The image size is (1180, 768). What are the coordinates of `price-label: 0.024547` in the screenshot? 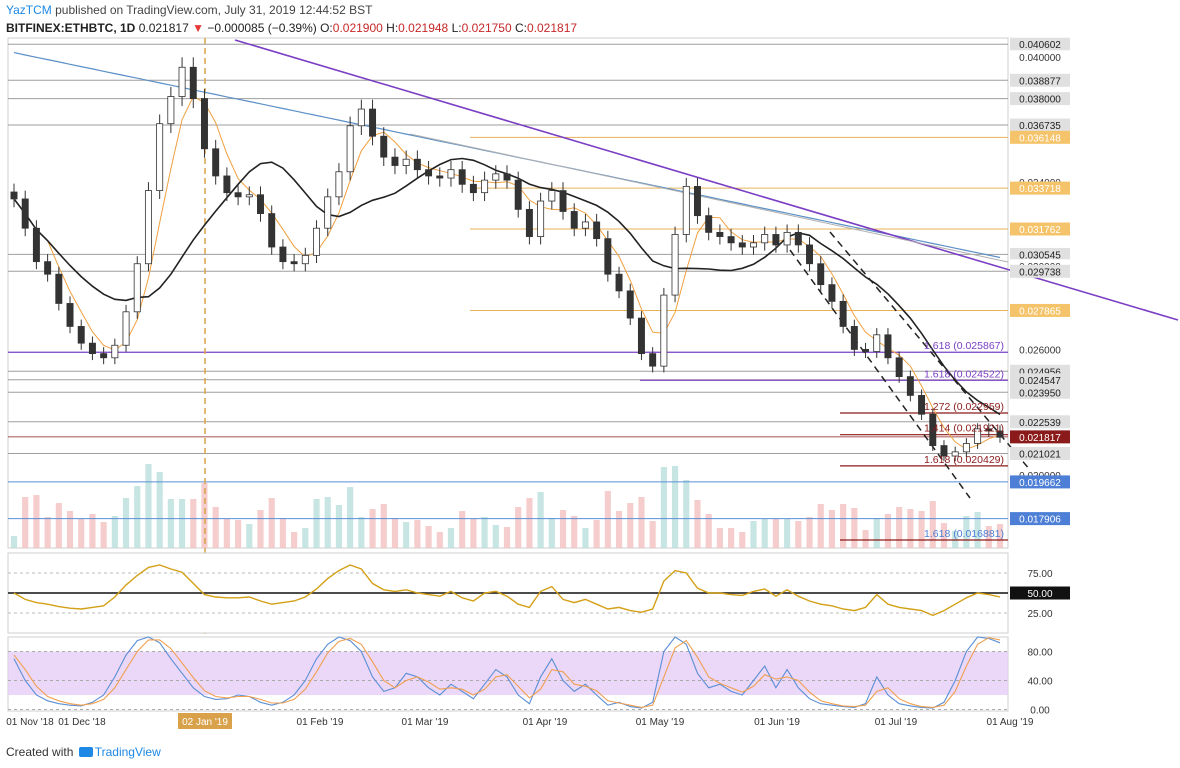 It's located at (1040, 381).